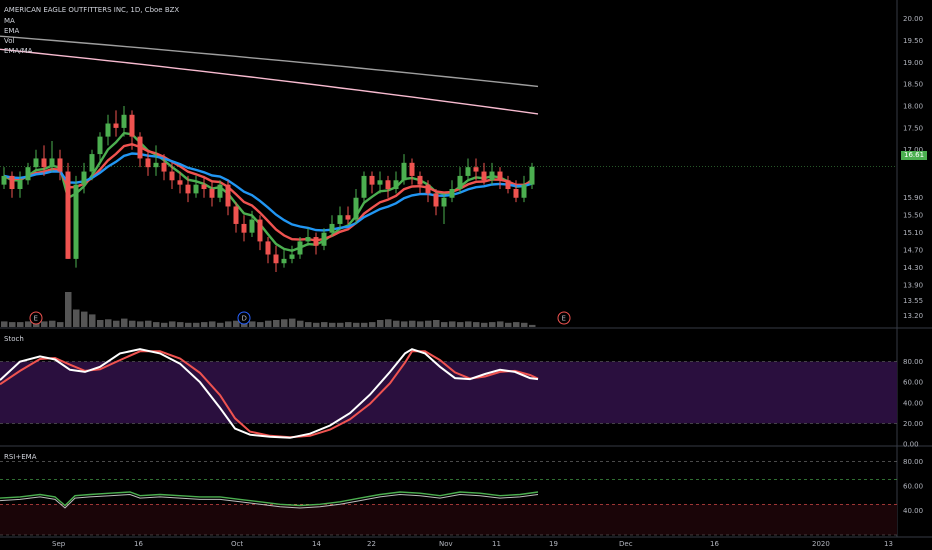  Describe the element at coordinates (913, 251) in the screenshot. I see `price-axis-tick: 14.70` at that location.